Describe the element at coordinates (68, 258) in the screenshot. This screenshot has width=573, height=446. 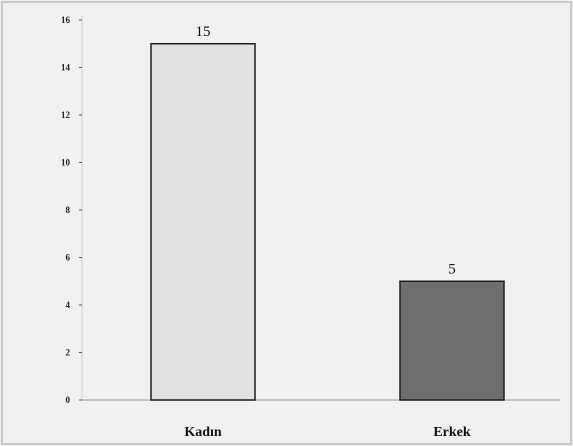
I see `y-tick-label: 6` at that location.